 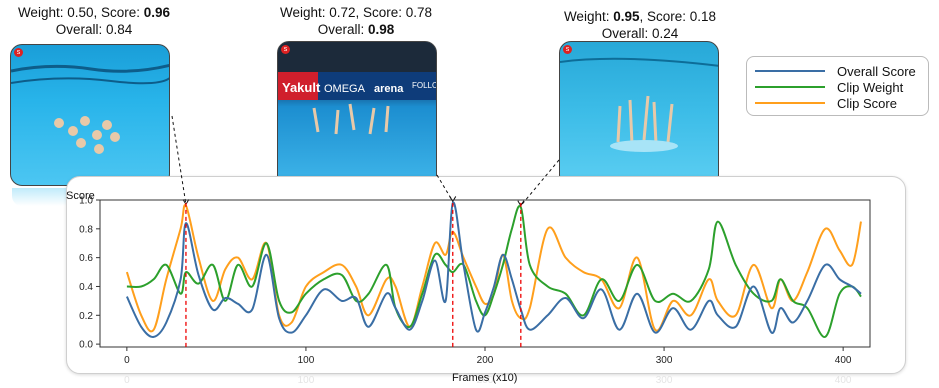 What do you see at coordinates (870, 87) in the screenshot?
I see `legend-label: Clip Weight` at bounding box center [870, 87].